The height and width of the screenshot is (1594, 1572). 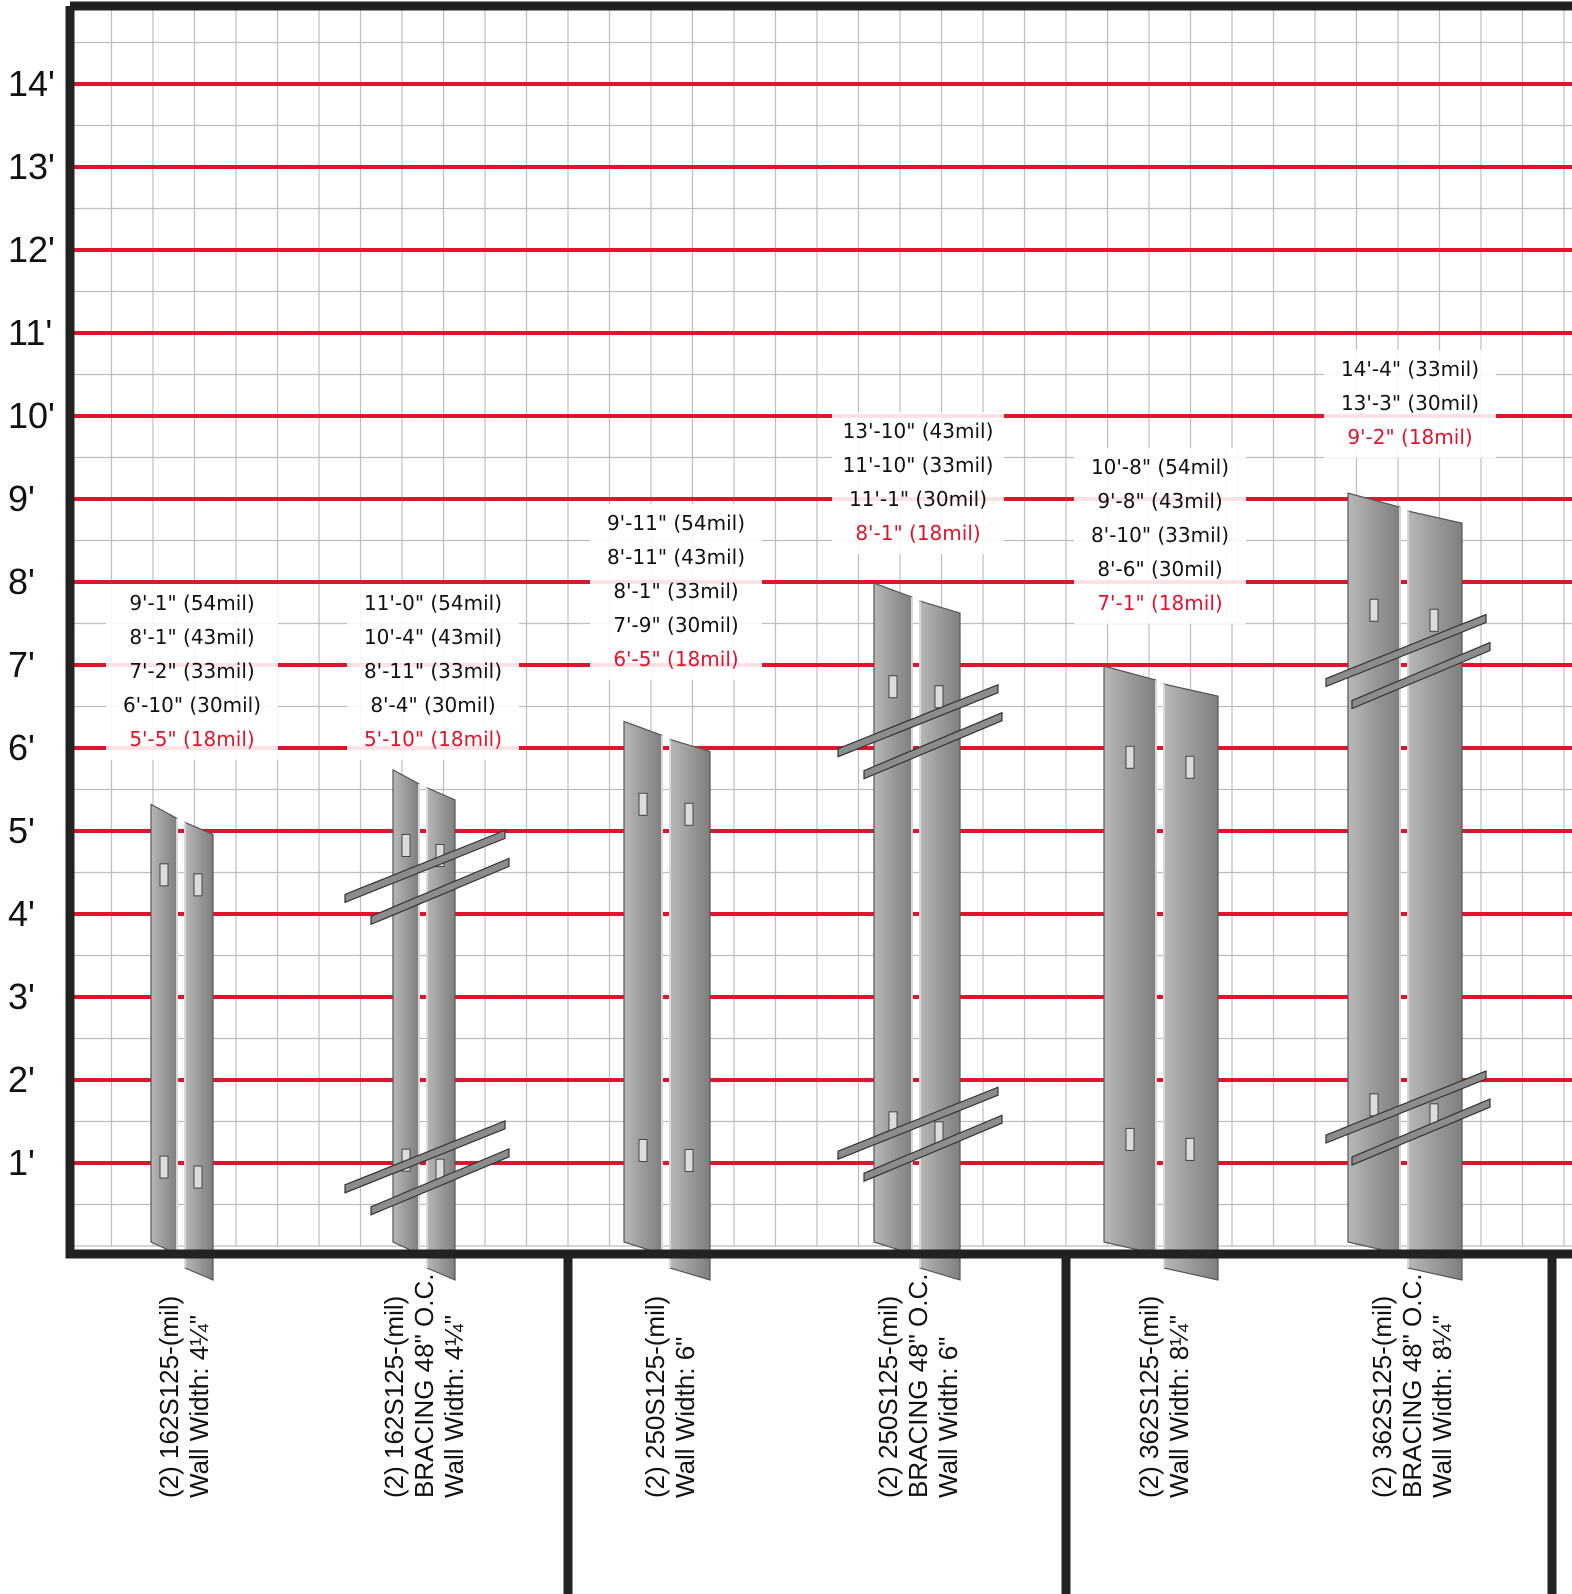 I want to click on value-label: 6'-10" (30mil), so click(x=192, y=705).